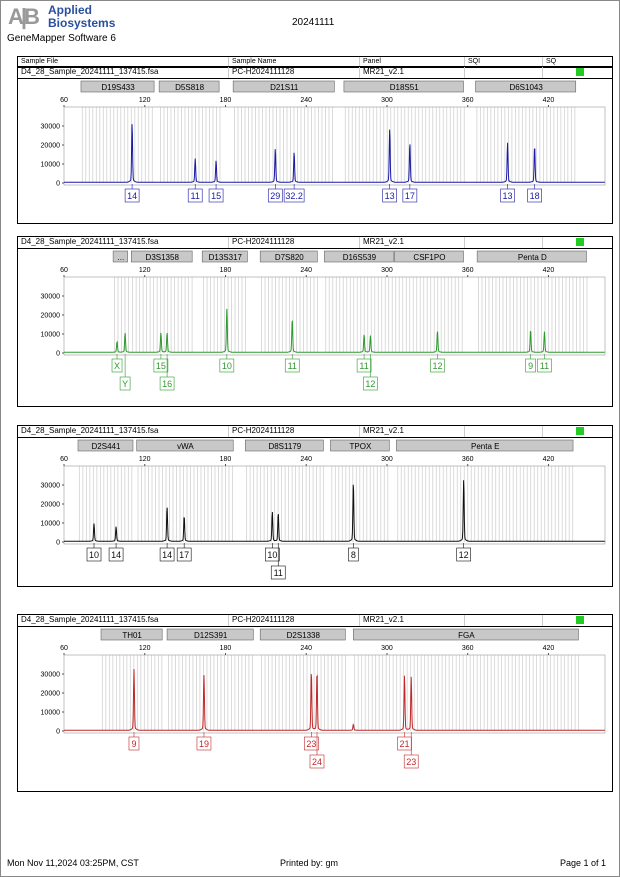  What do you see at coordinates (530, 366) in the screenshot?
I see `allele-label: 9` at bounding box center [530, 366].